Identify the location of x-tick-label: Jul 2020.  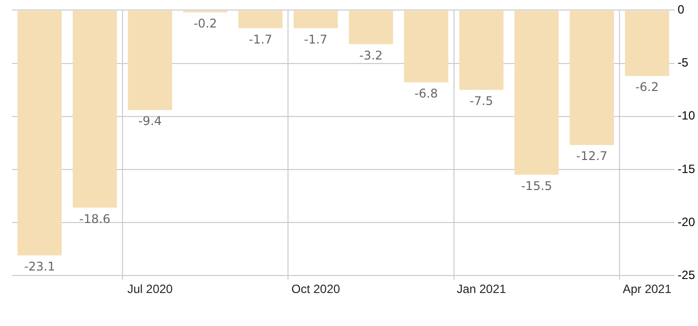
(150, 289).